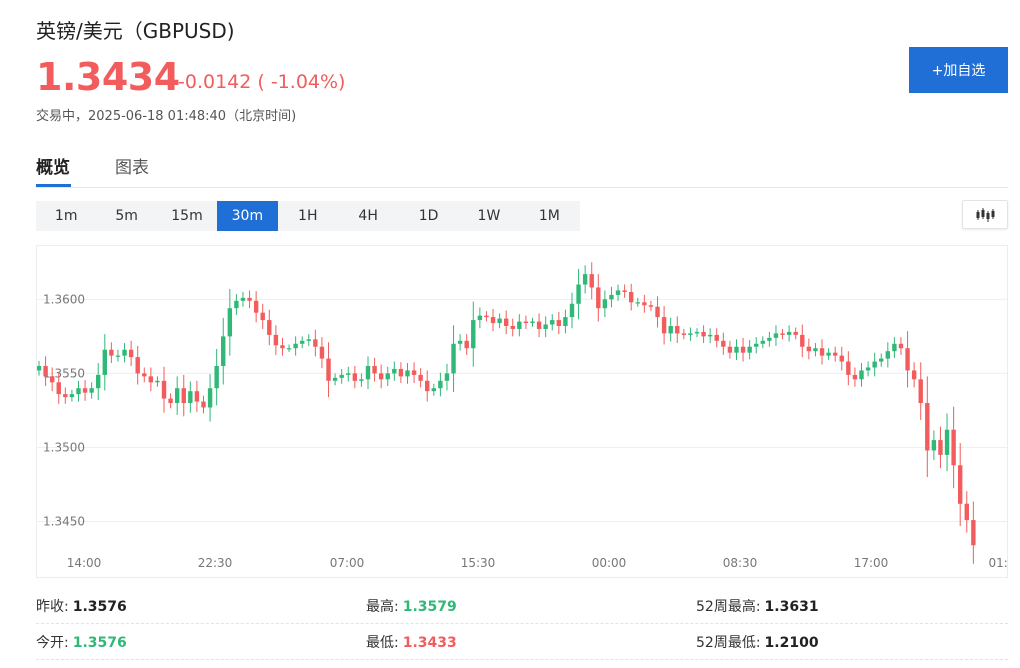  I want to click on period-1d: 1D, so click(428, 216).